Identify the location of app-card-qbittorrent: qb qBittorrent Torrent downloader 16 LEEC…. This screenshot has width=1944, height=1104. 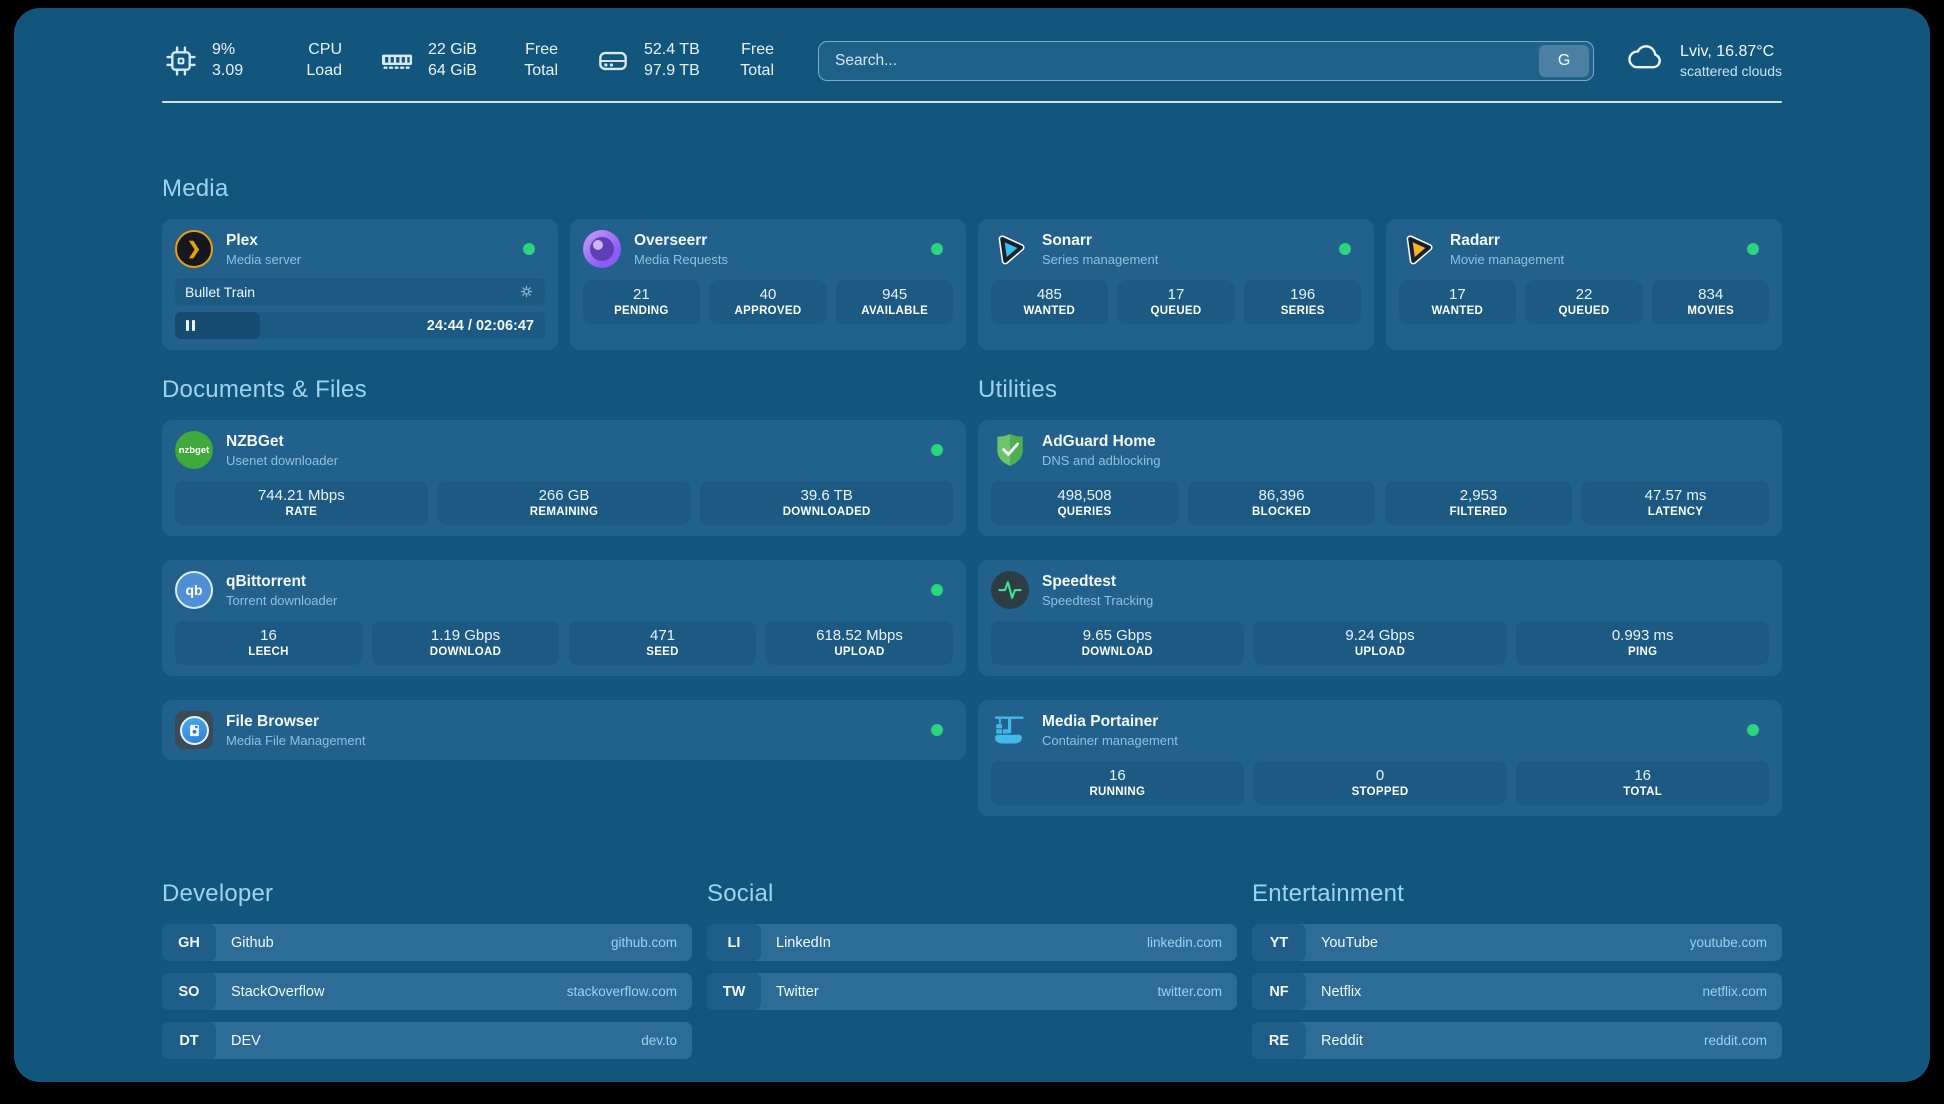
(564, 618).